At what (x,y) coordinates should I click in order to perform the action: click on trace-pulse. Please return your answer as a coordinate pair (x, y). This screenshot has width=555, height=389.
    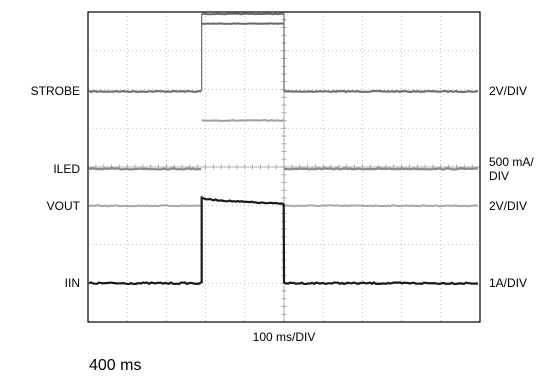
    Looking at the image, I should click on (243, 239).